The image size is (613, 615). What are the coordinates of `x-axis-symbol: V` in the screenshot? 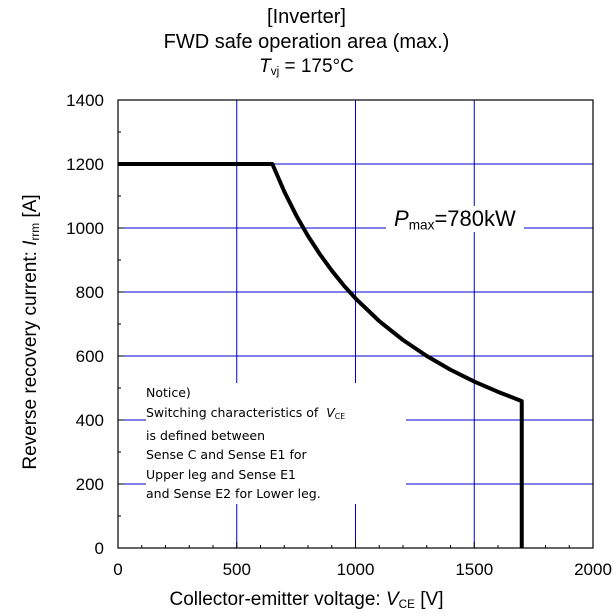 It's located at (392, 599).